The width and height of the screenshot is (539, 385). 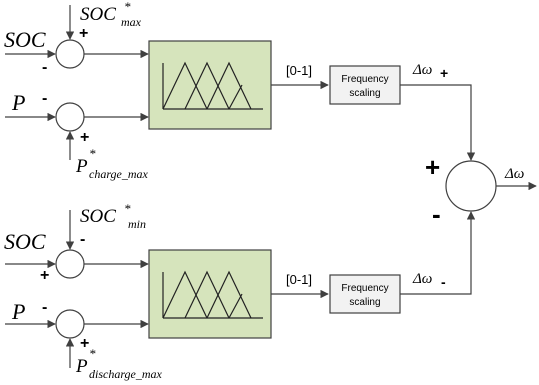 I want to click on top-p-ref-sup: *, so click(x=92, y=153).